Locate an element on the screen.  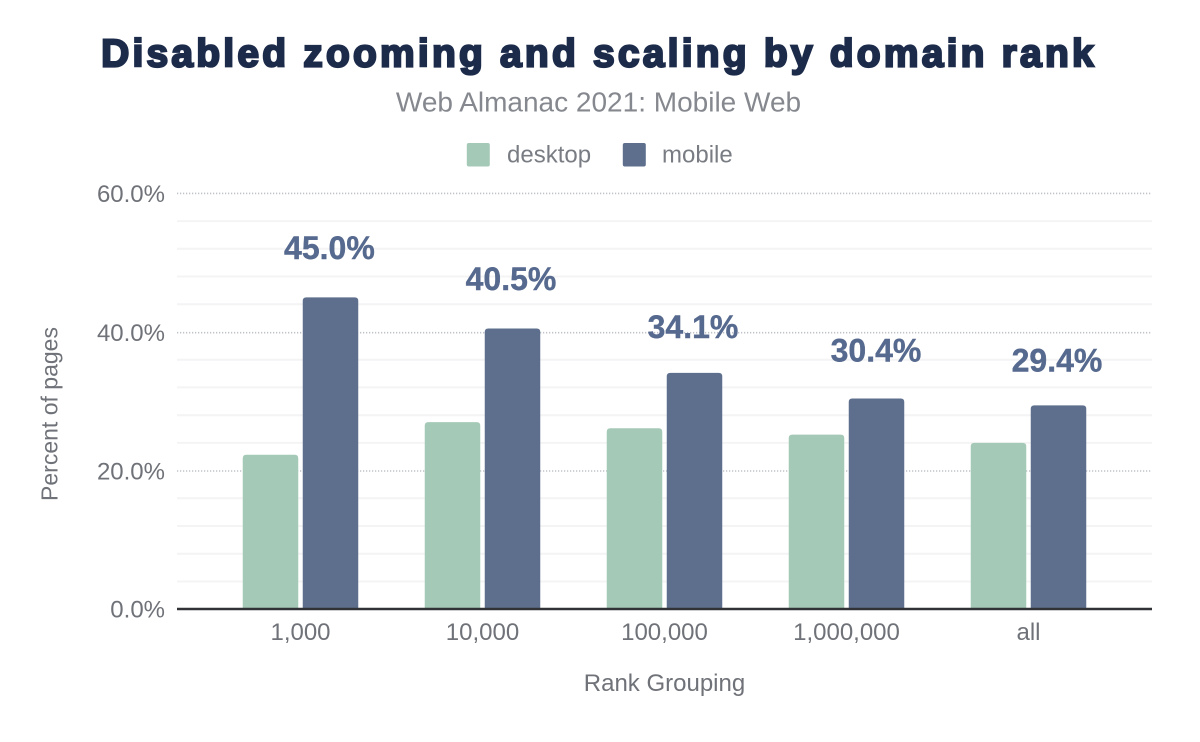
svg-text: 30.4% is located at coordinates (876, 351).